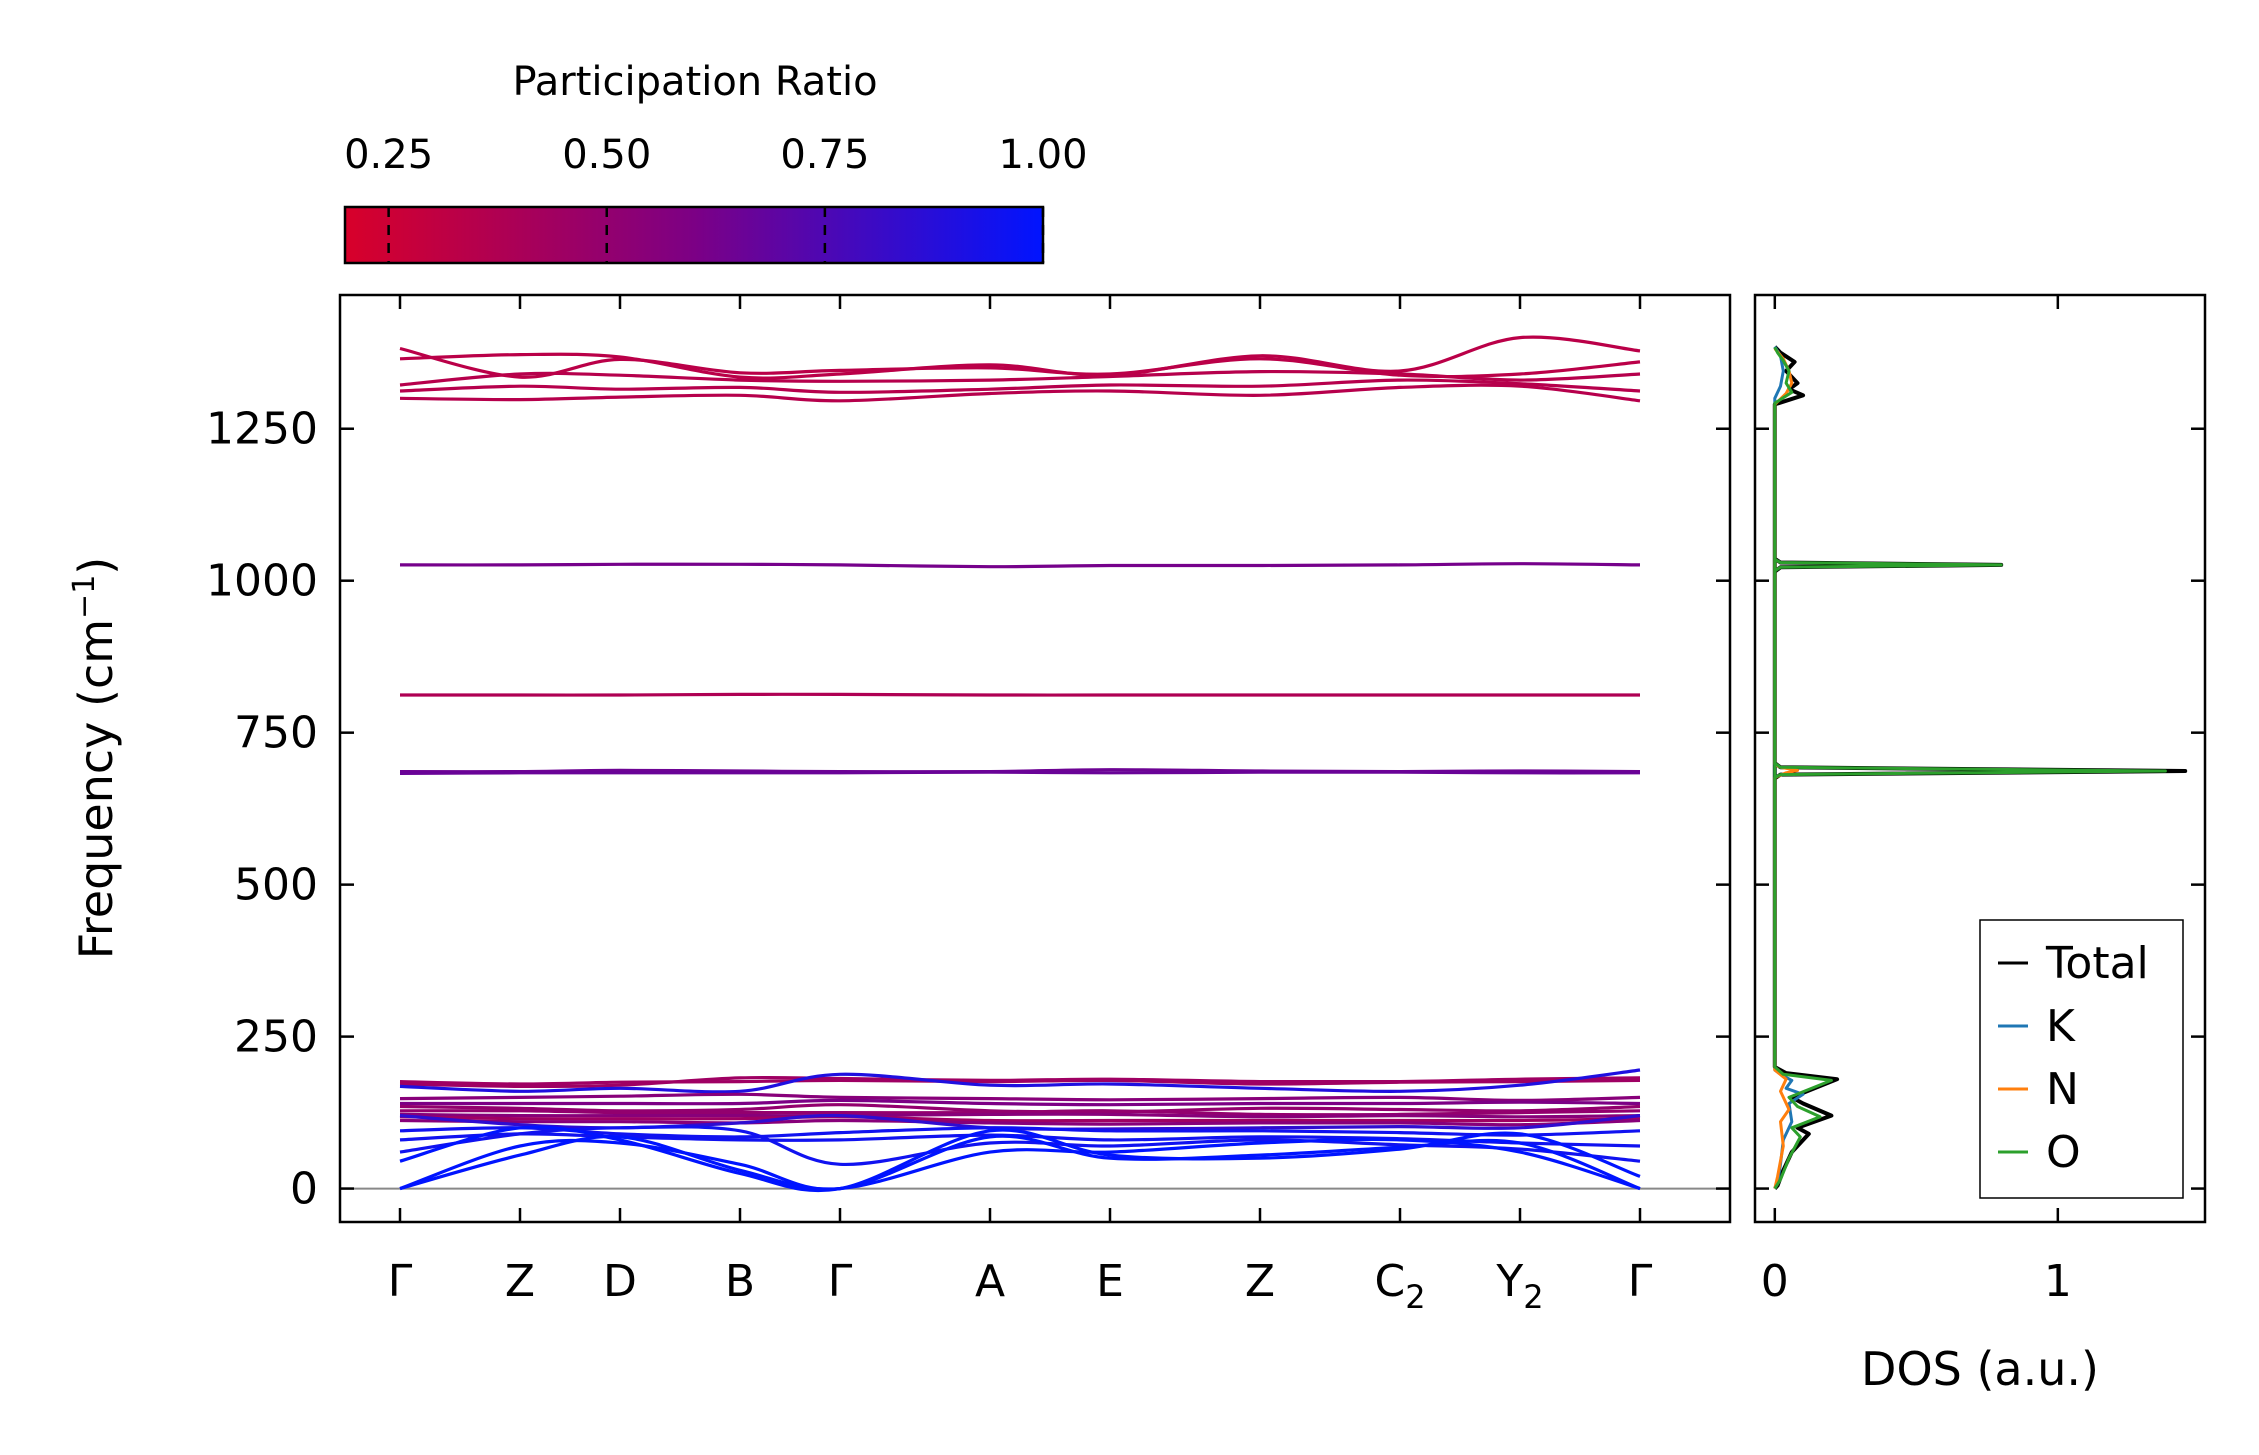 This screenshot has height=1455, width=2259. I want to click on dos-axes-frame, so click(1980, 758).